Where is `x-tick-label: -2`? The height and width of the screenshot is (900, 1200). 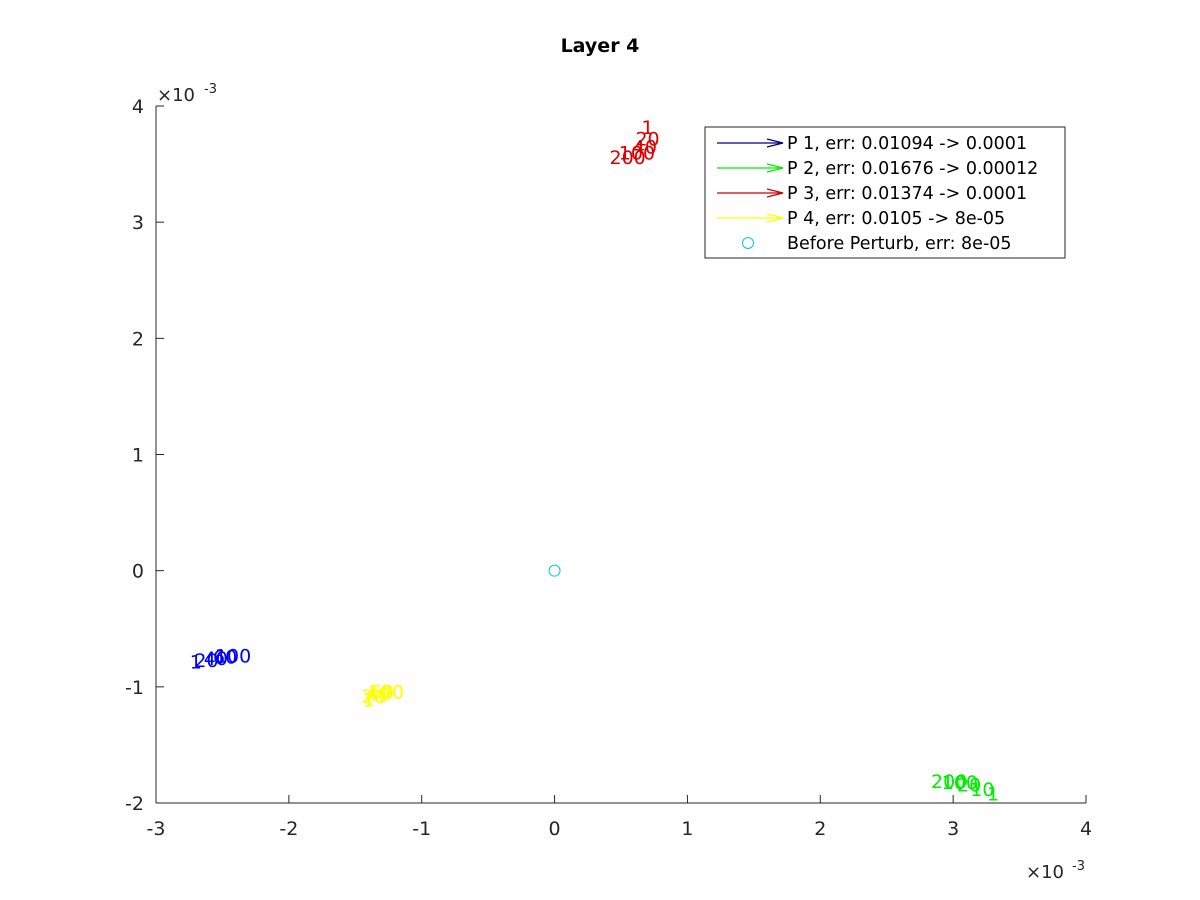
x-tick-label: -2 is located at coordinates (288, 829).